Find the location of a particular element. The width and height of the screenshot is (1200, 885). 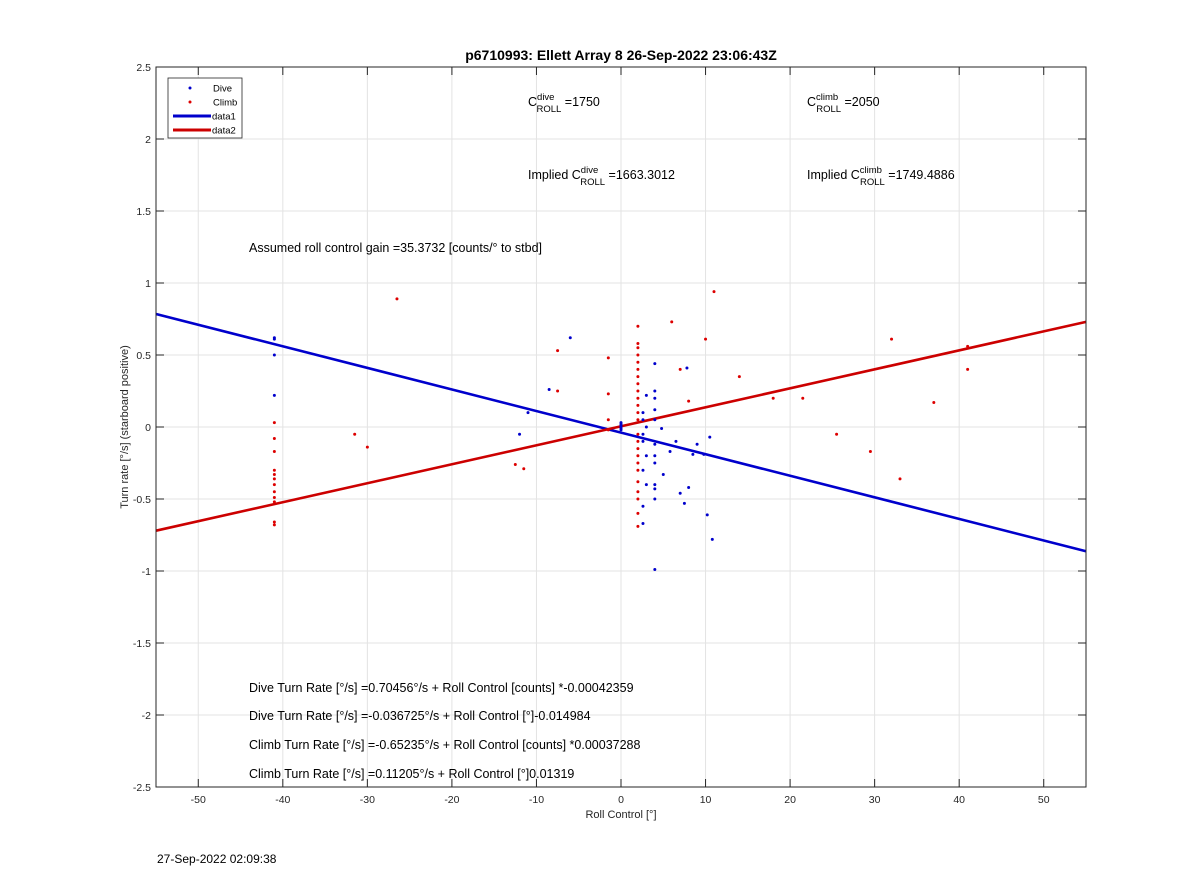

c-roll-climb-annotation: Cclimb ROLL =2050 is located at coordinates (843, 103).